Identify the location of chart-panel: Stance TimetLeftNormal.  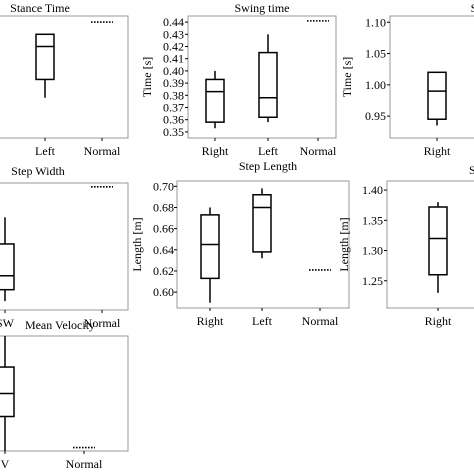
(64, 79).